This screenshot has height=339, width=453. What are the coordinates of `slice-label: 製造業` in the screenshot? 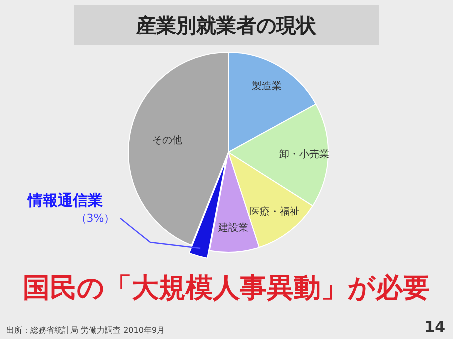 It's located at (267, 86).